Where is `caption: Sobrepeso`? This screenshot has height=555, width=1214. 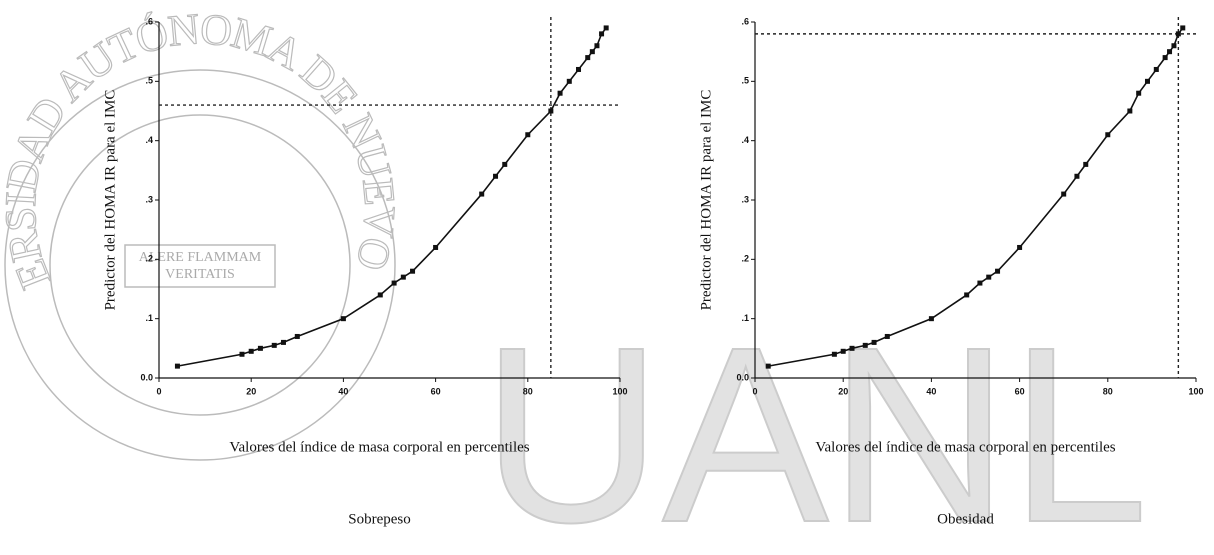 caption: Sobrepeso is located at coordinates (379, 519).